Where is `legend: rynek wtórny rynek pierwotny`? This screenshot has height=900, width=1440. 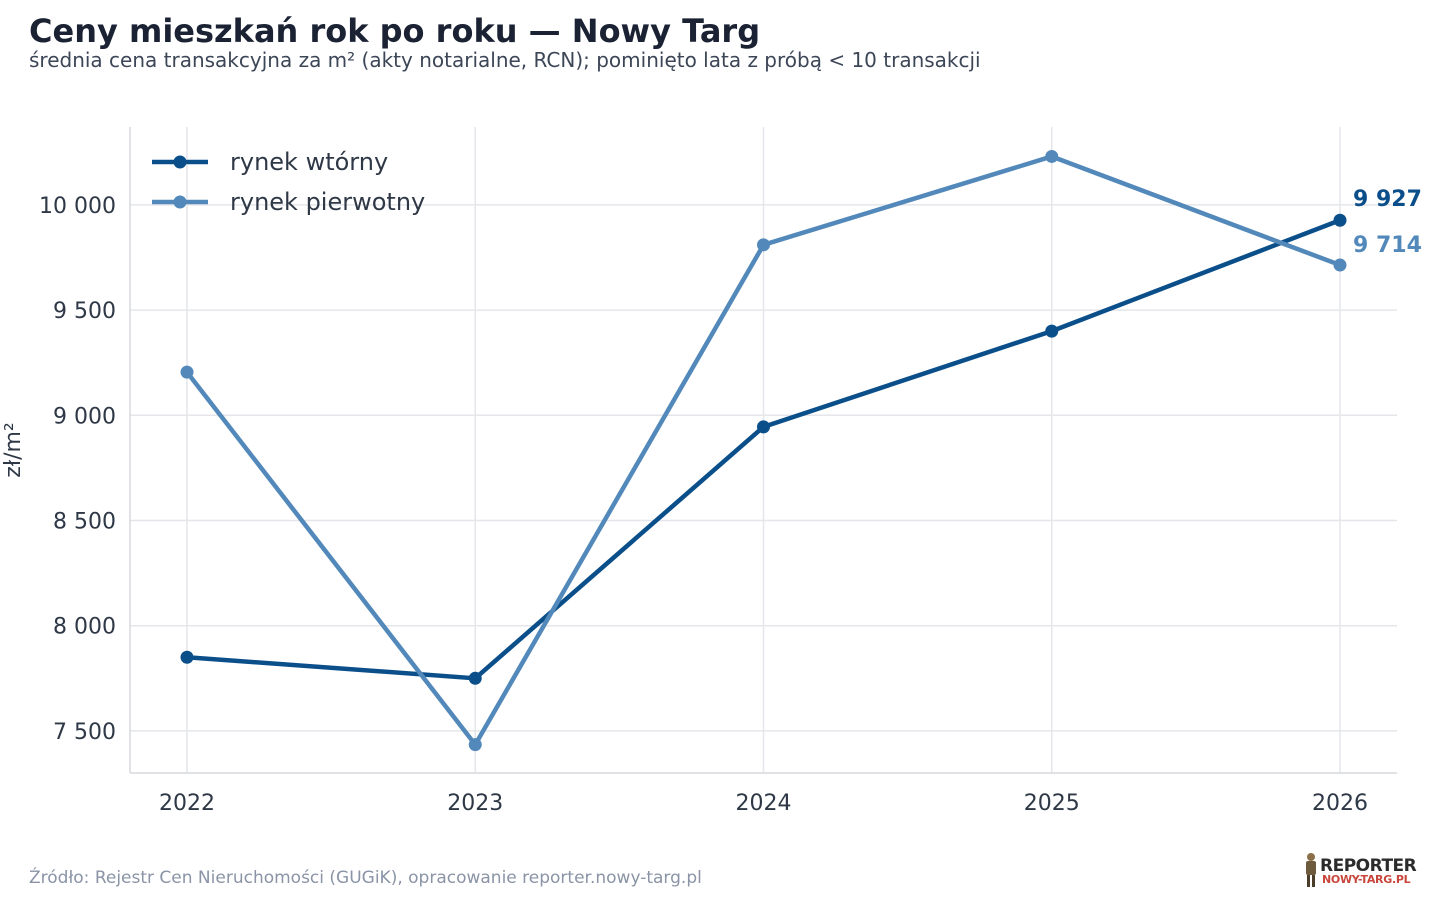
legend: rynek wtórny rynek pierwotny is located at coordinates (288, 182).